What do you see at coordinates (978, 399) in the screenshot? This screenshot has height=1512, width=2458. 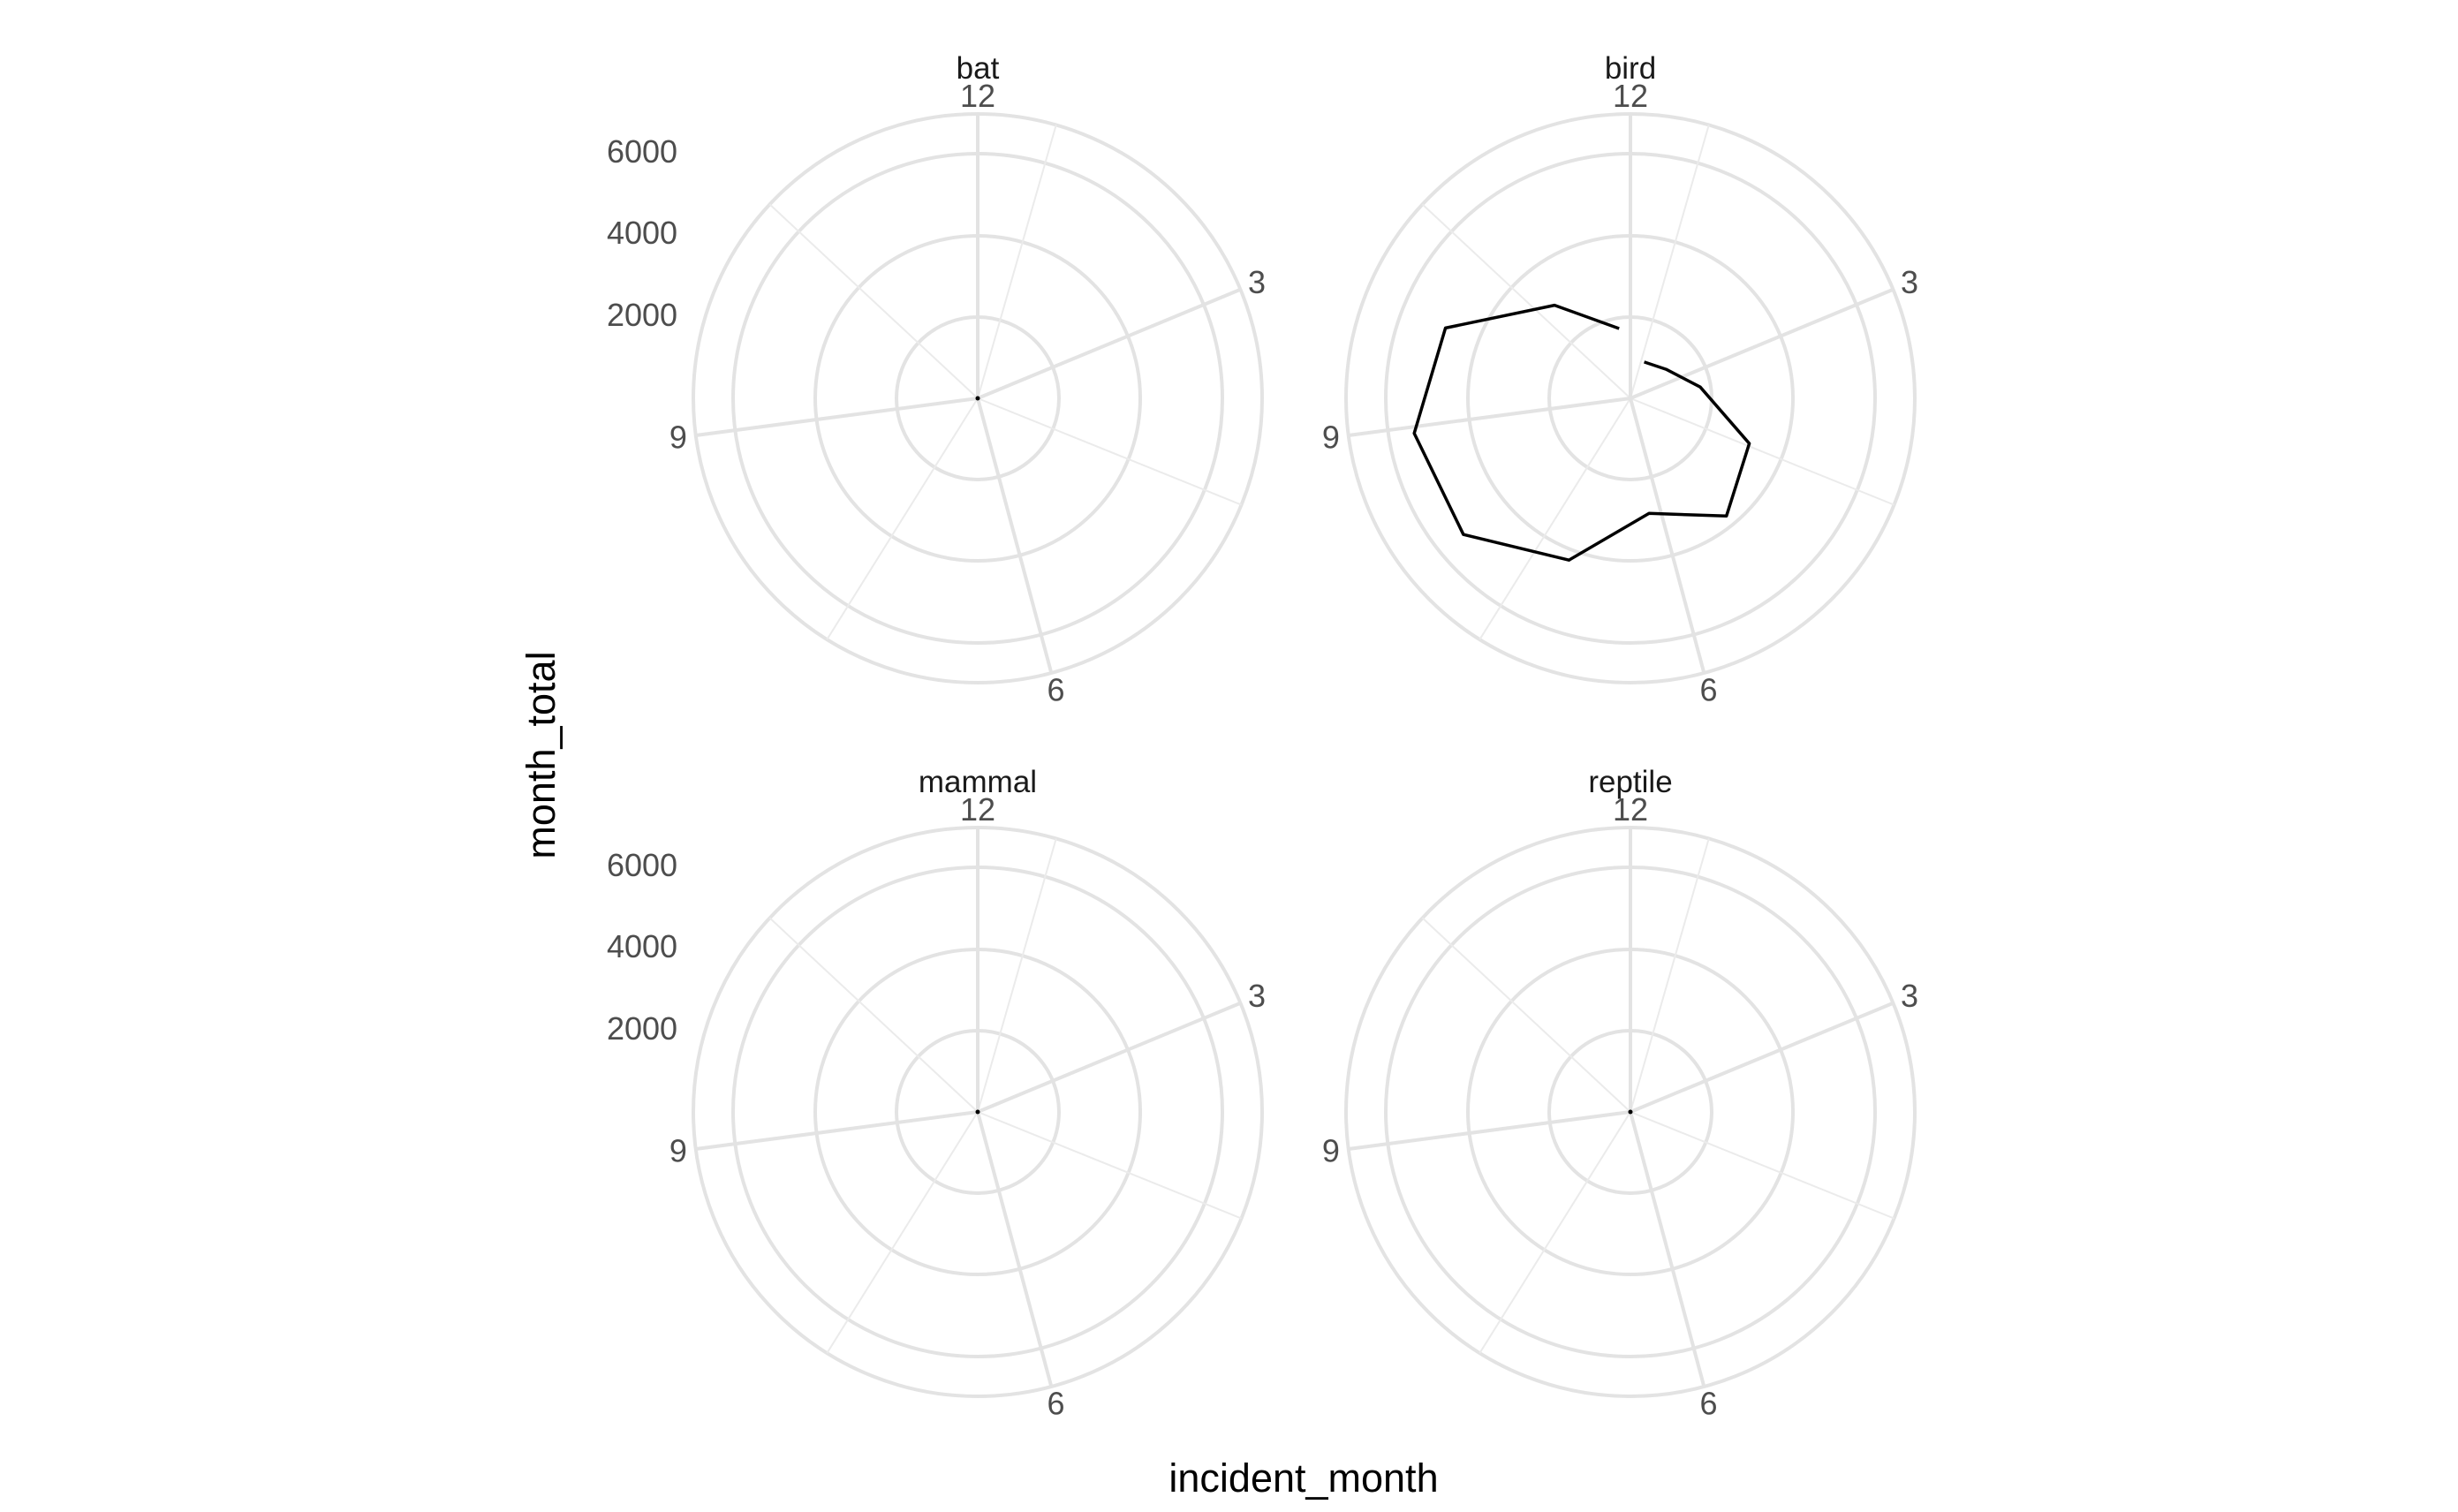 I see `series-point-bat` at bounding box center [978, 399].